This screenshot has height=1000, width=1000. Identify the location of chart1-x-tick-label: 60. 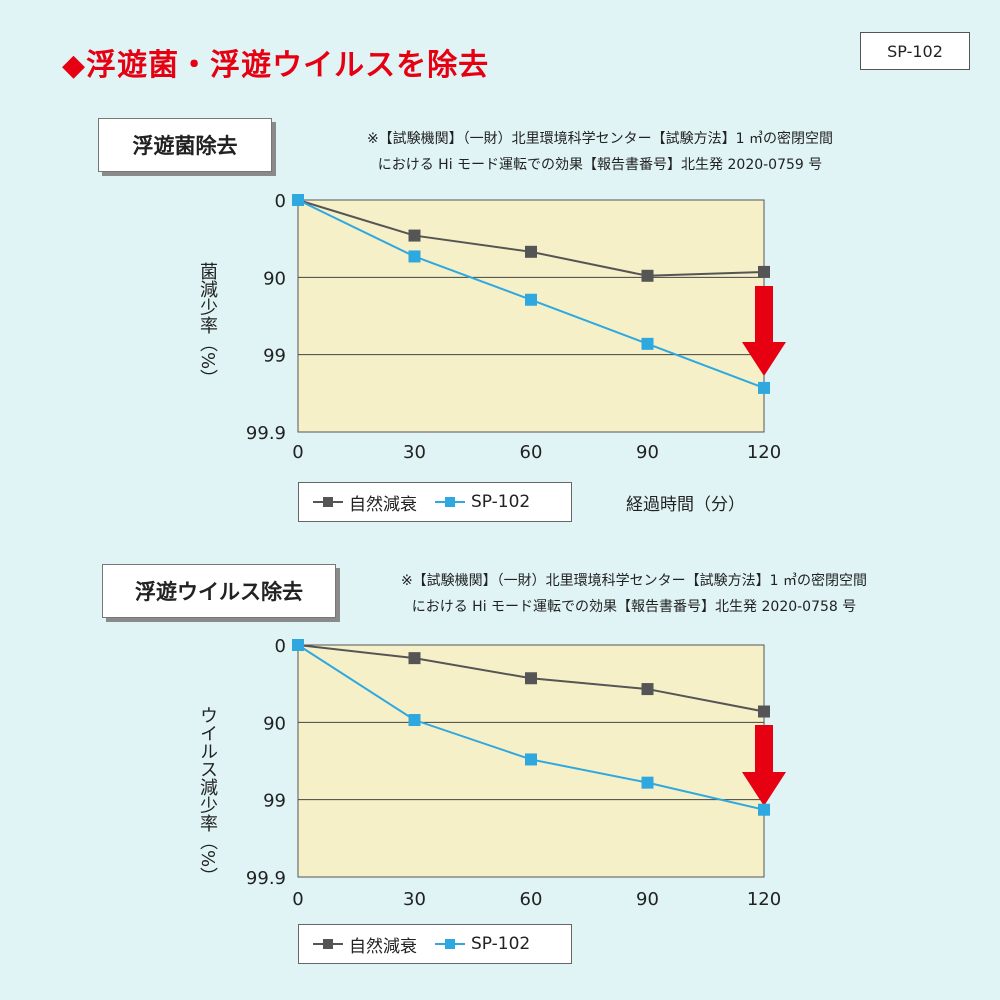
(531, 452).